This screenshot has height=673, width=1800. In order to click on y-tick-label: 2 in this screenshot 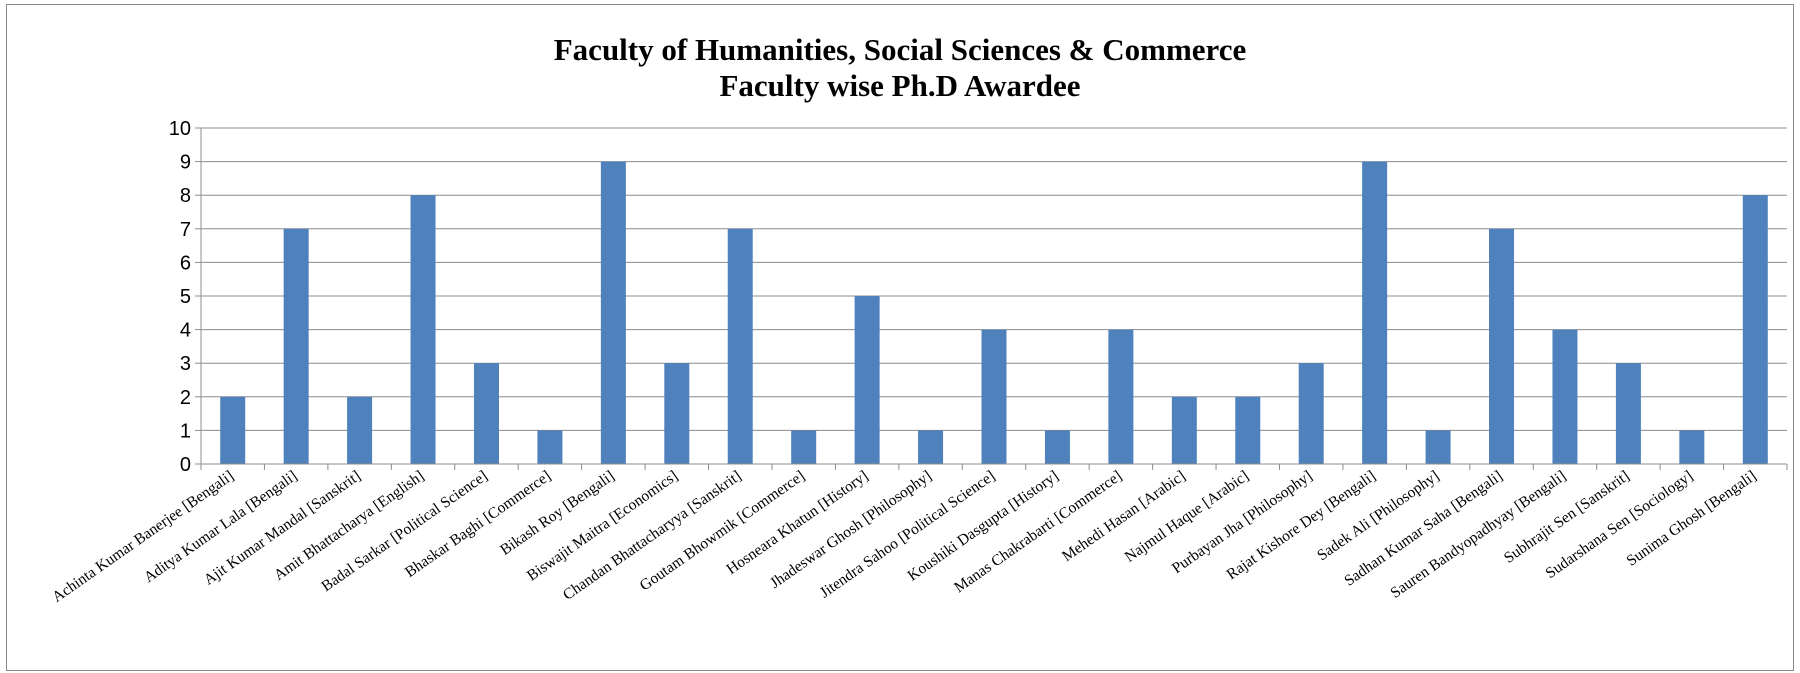, I will do `click(185, 398)`.